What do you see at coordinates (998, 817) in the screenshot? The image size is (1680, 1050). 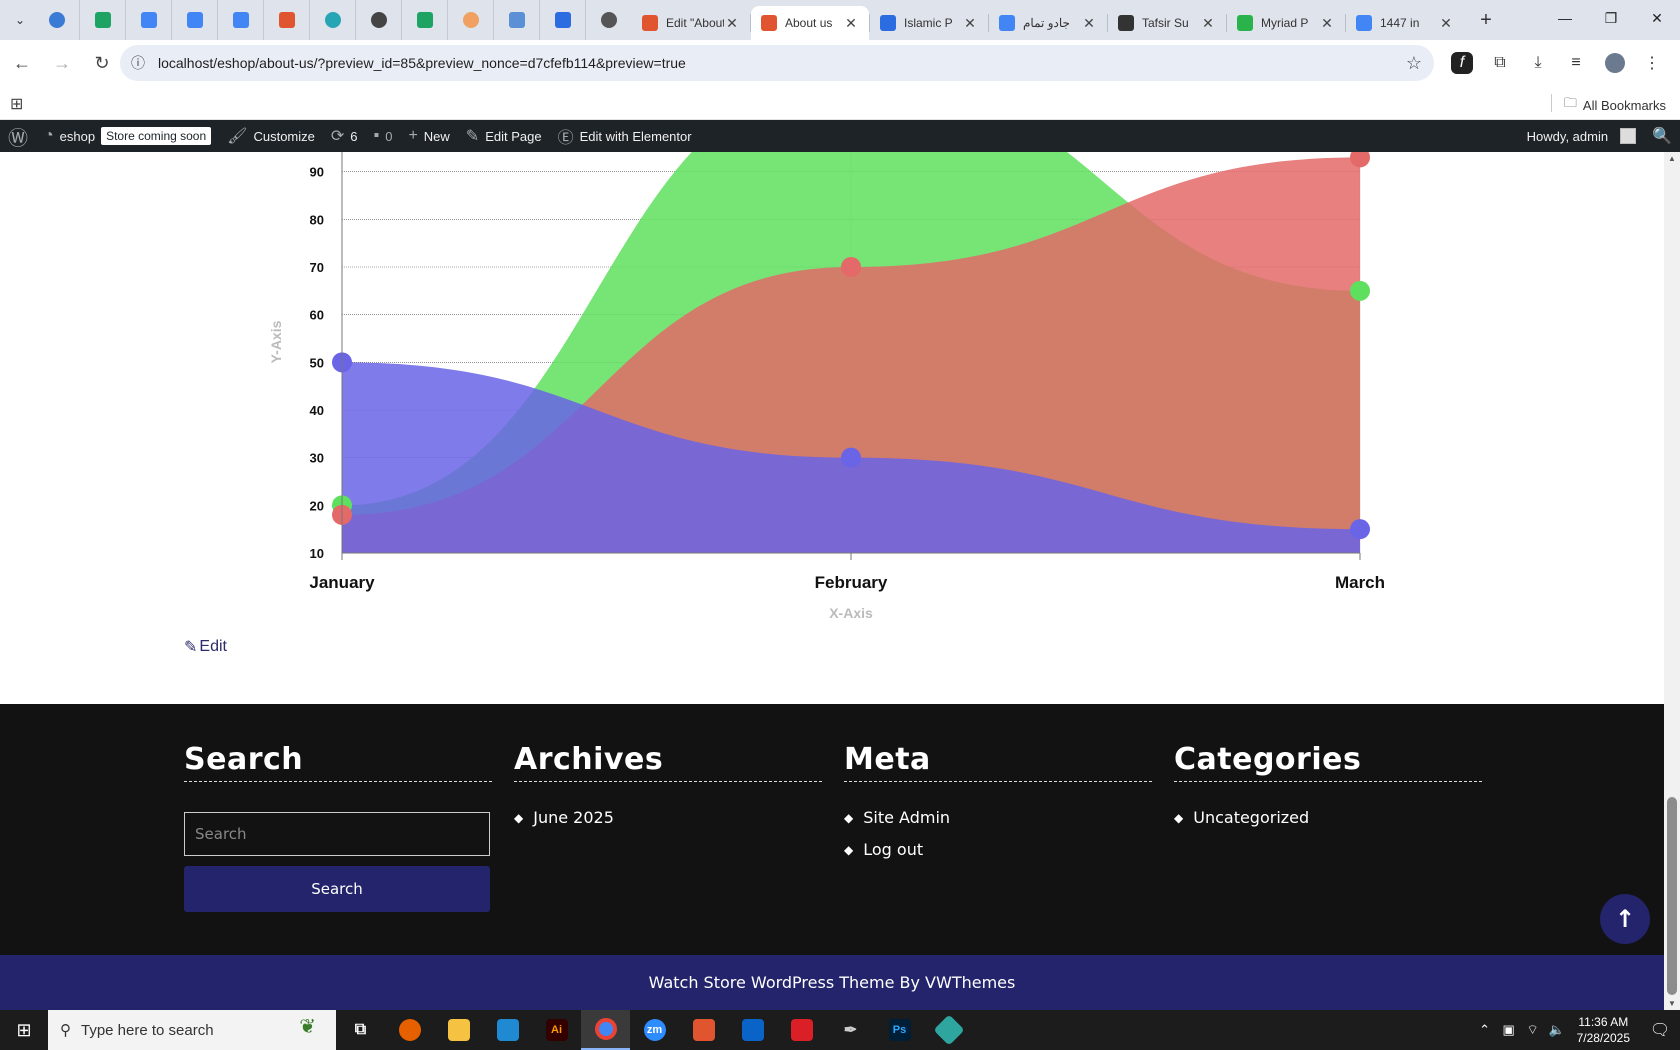 I see `list-item: ◆ Site Admin` at bounding box center [998, 817].